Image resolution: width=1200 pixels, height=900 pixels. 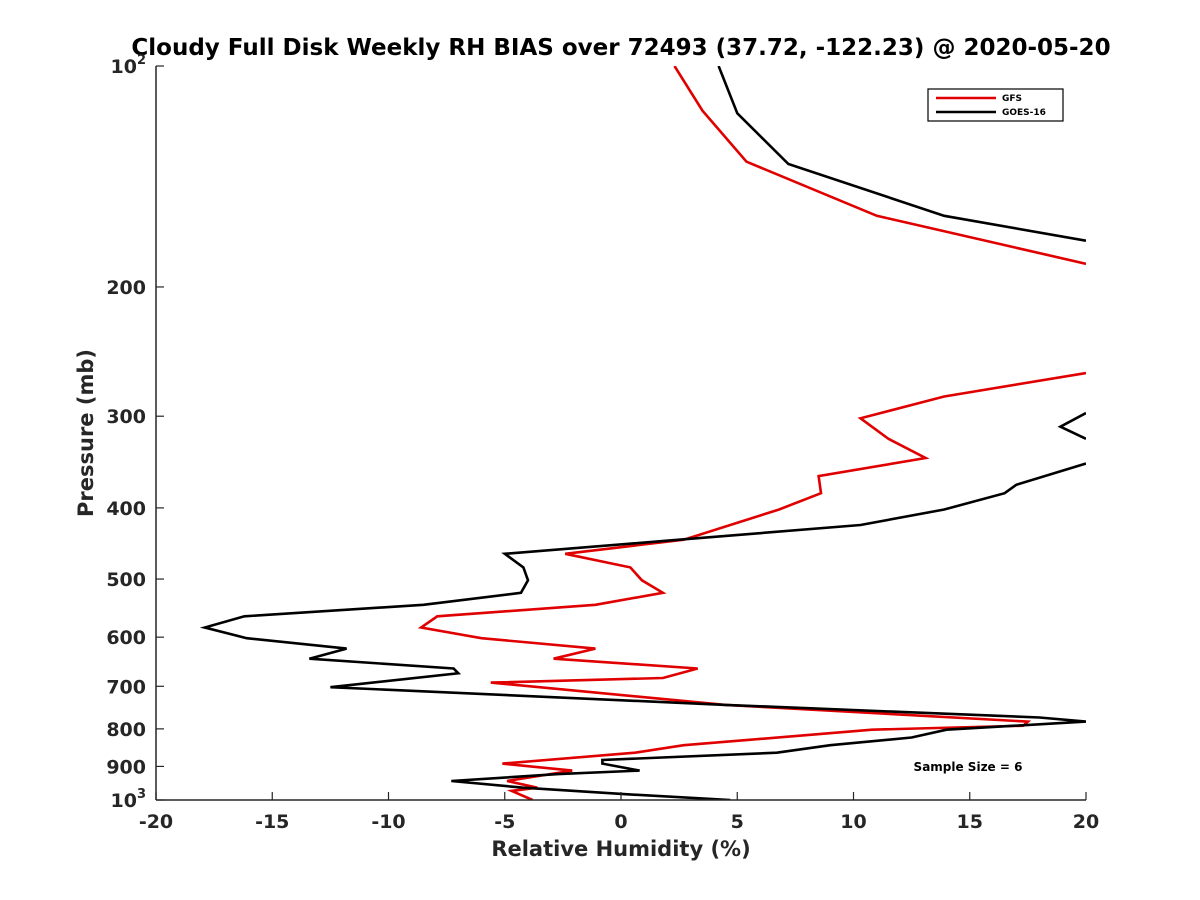 I want to click on y-tick-label: 700, so click(x=126, y=687).